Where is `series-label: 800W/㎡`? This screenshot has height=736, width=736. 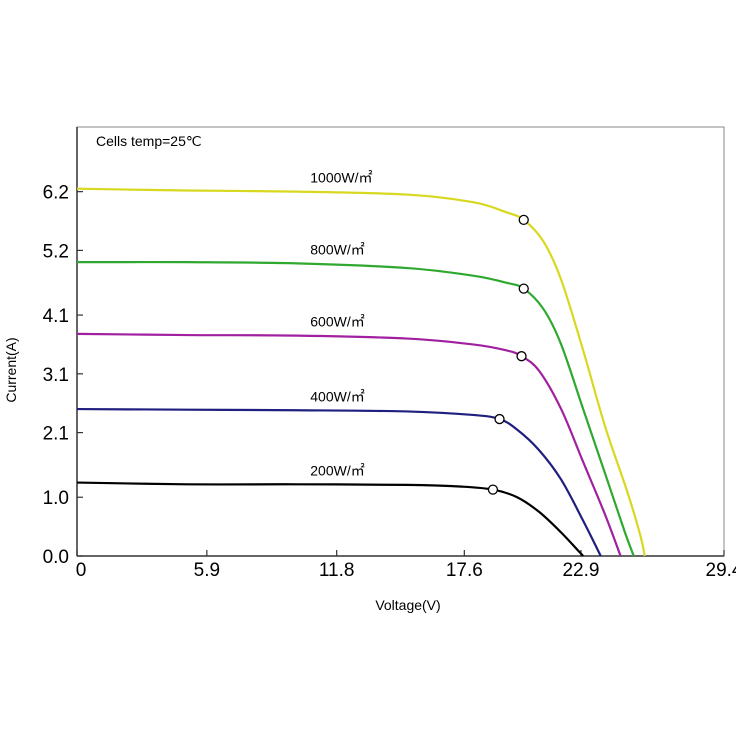 series-label: 800W/㎡ is located at coordinates (337, 249).